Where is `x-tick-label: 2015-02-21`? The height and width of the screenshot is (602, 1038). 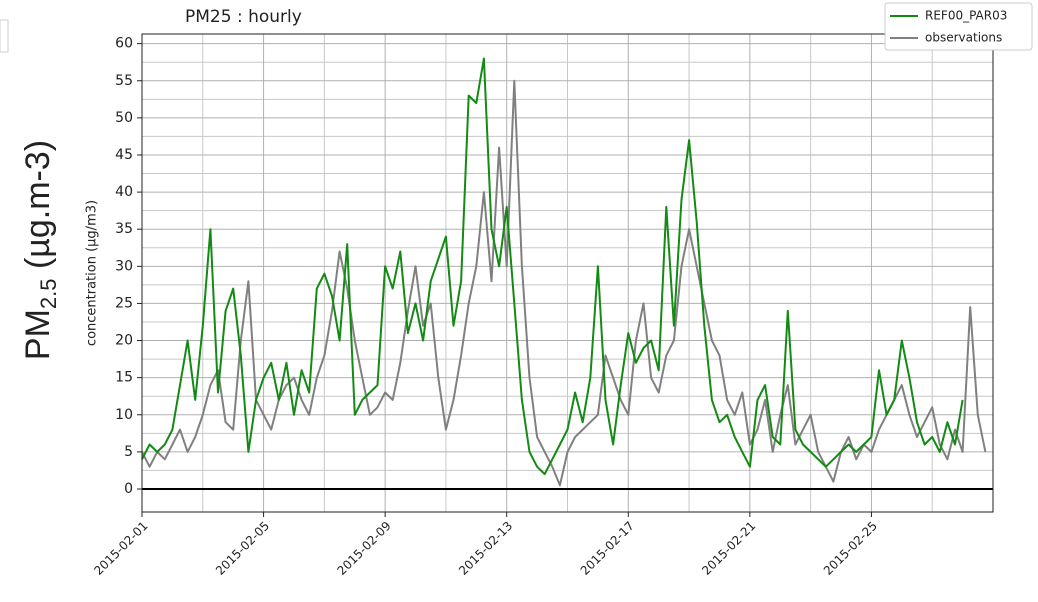 x-tick-label: 2015-02-21 is located at coordinates (728, 548).